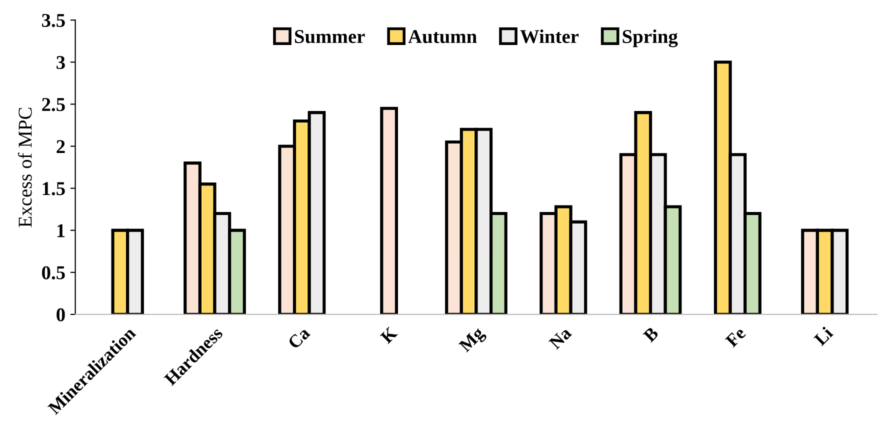 This screenshot has width=886, height=446. Describe the element at coordinates (473, 341) in the screenshot. I see `x-tick-label: Mg` at that location.